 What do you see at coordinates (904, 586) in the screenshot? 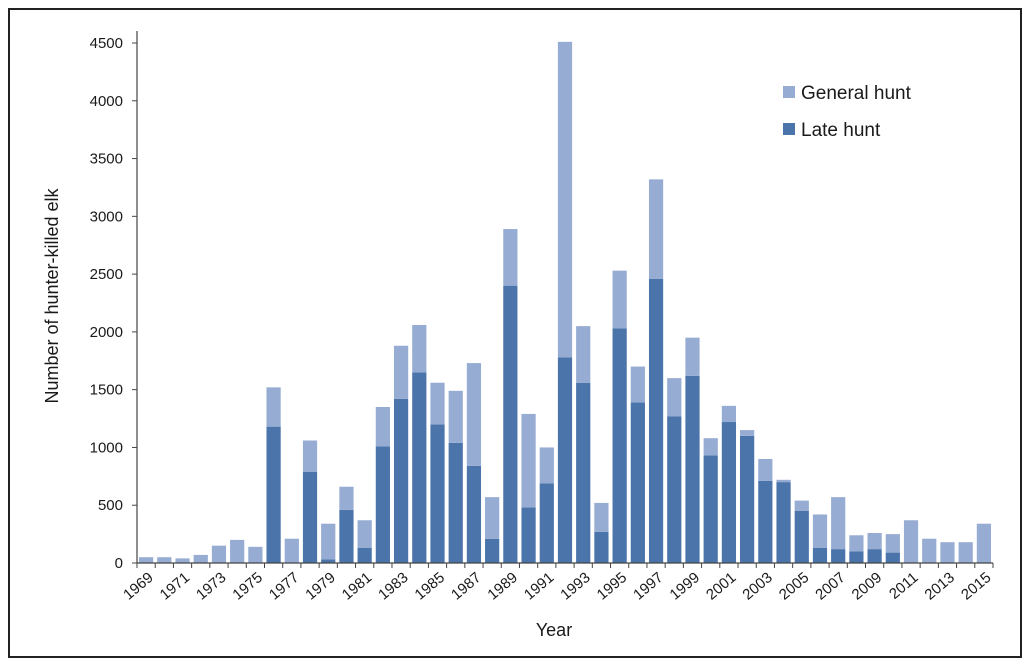
I see `x-tick-label: 2011` at bounding box center [904, 586].